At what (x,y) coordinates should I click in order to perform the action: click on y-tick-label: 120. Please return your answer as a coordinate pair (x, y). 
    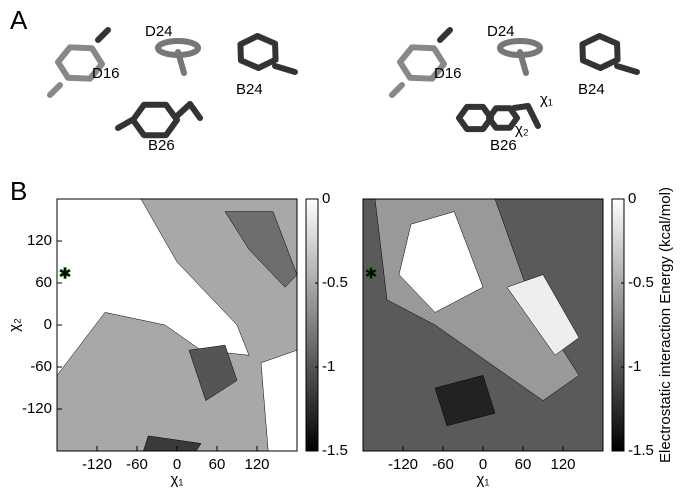
    Looking at the image, I should click on (39, 240).